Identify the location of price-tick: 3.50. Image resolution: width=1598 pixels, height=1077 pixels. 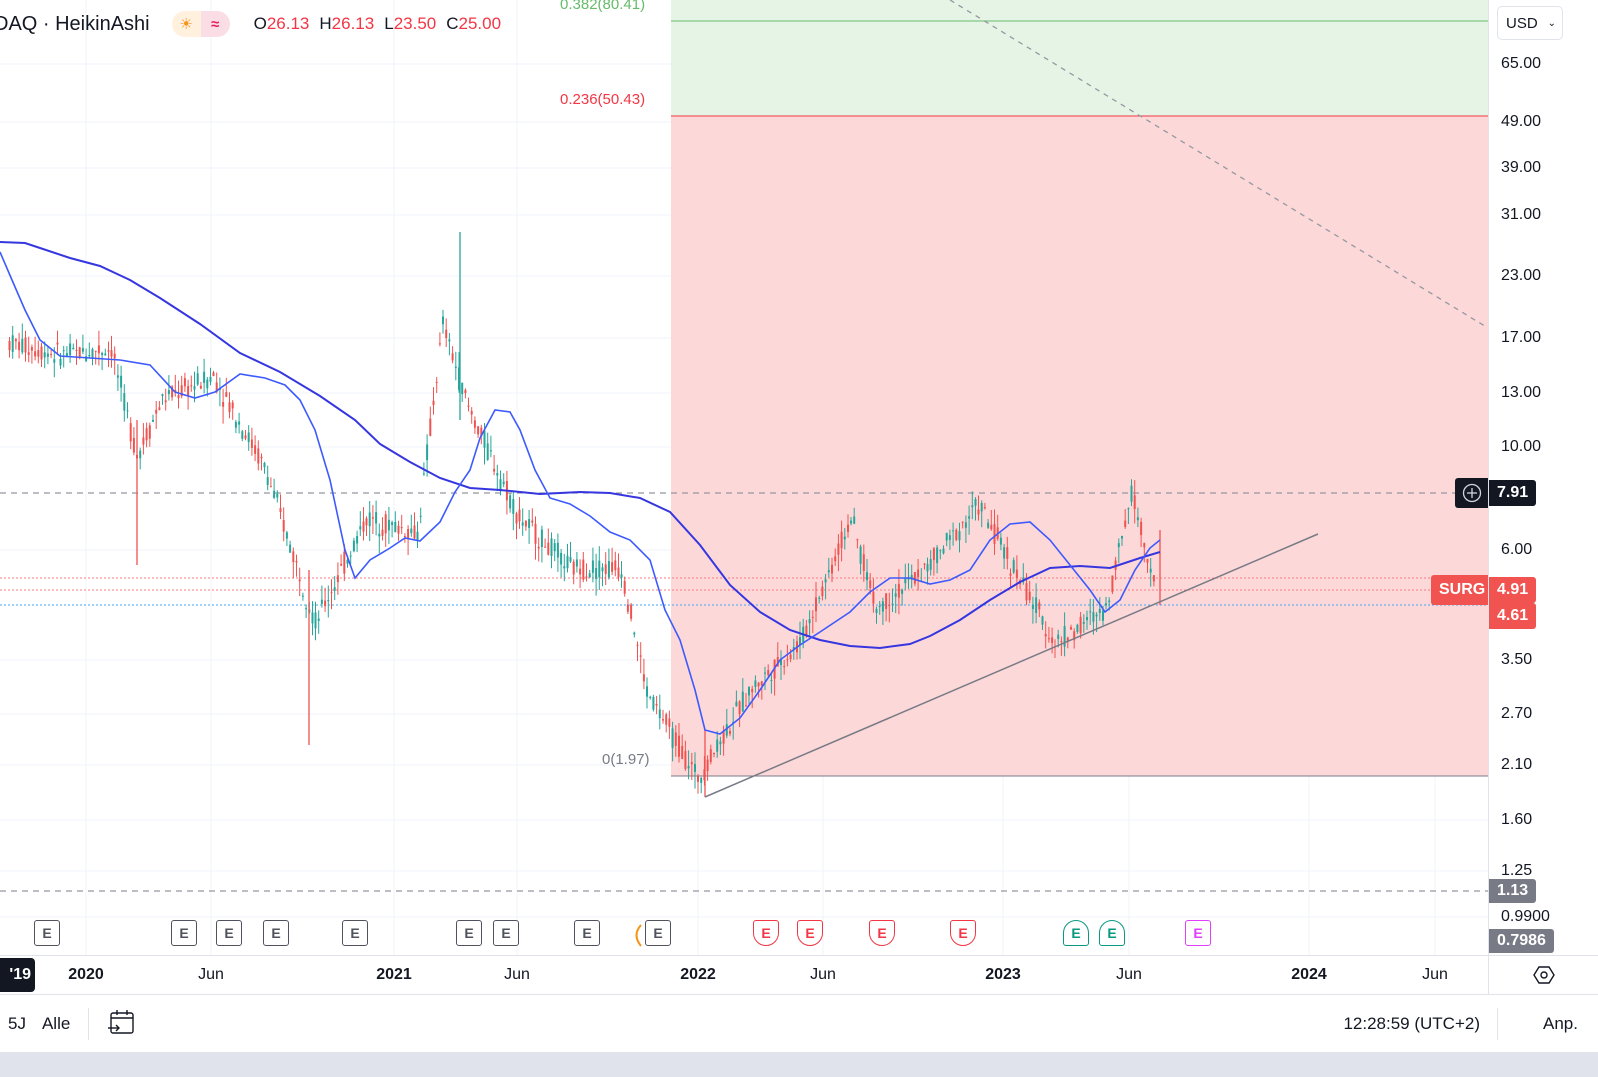
(1517, 659).